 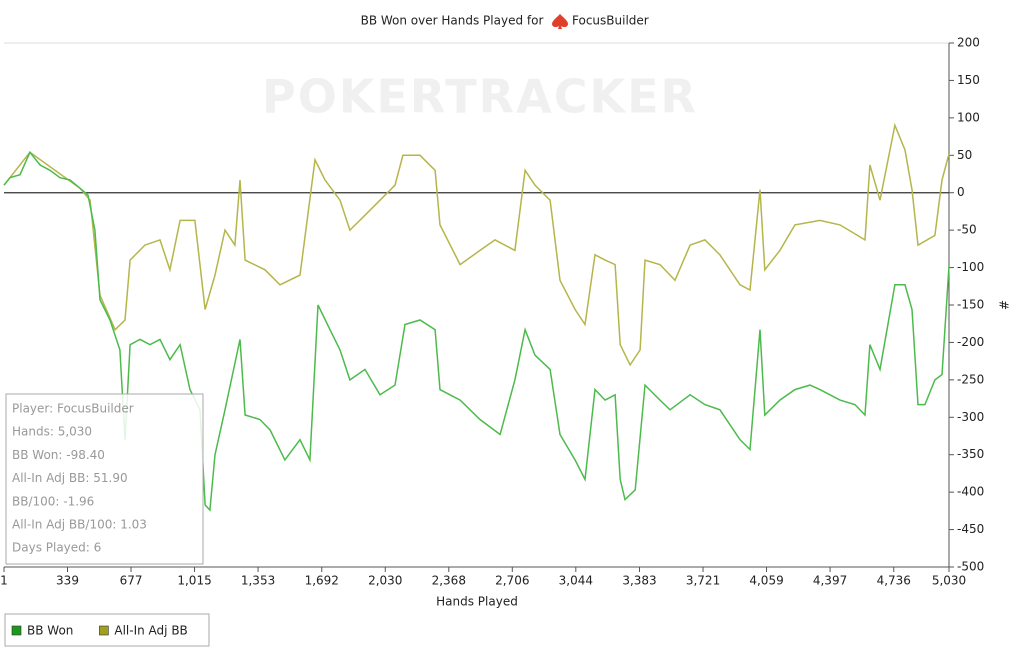 I want to click on y-tick-label: -350, so click(x=970, y=454).